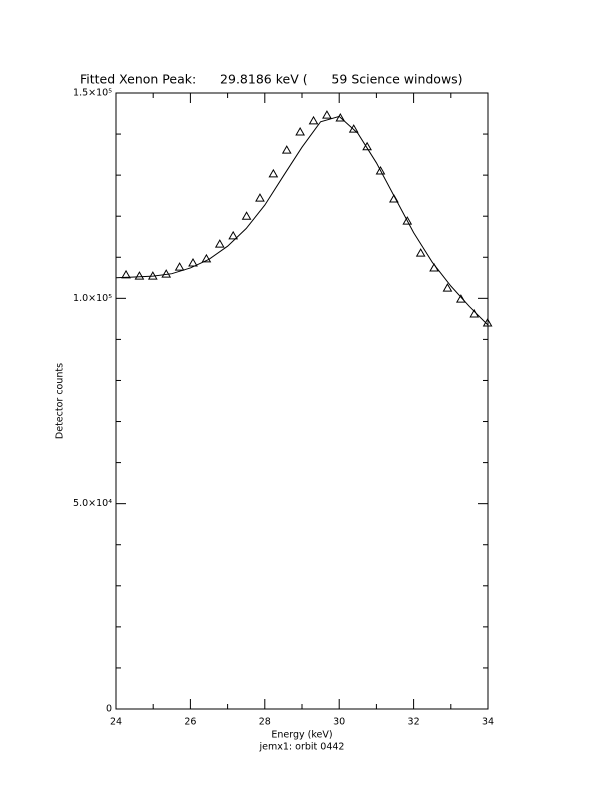  Describe the element at coordinates (301, 735) in the screenshot. I see `x-axis-label: Energy (keV)` at that location.